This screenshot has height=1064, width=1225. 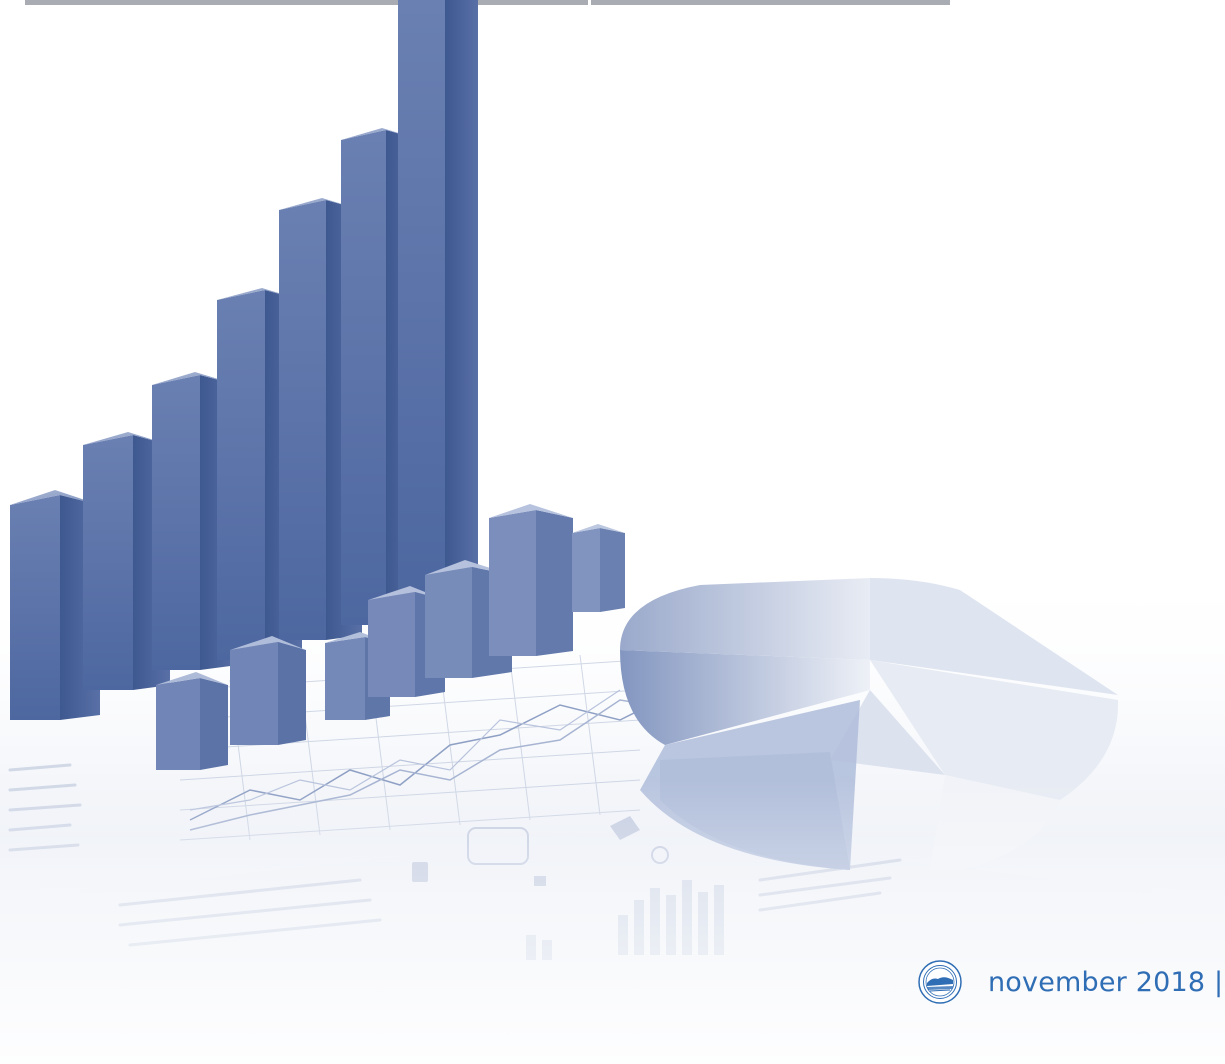 I want to click on bar-row-front, so click(x=390, y=637).